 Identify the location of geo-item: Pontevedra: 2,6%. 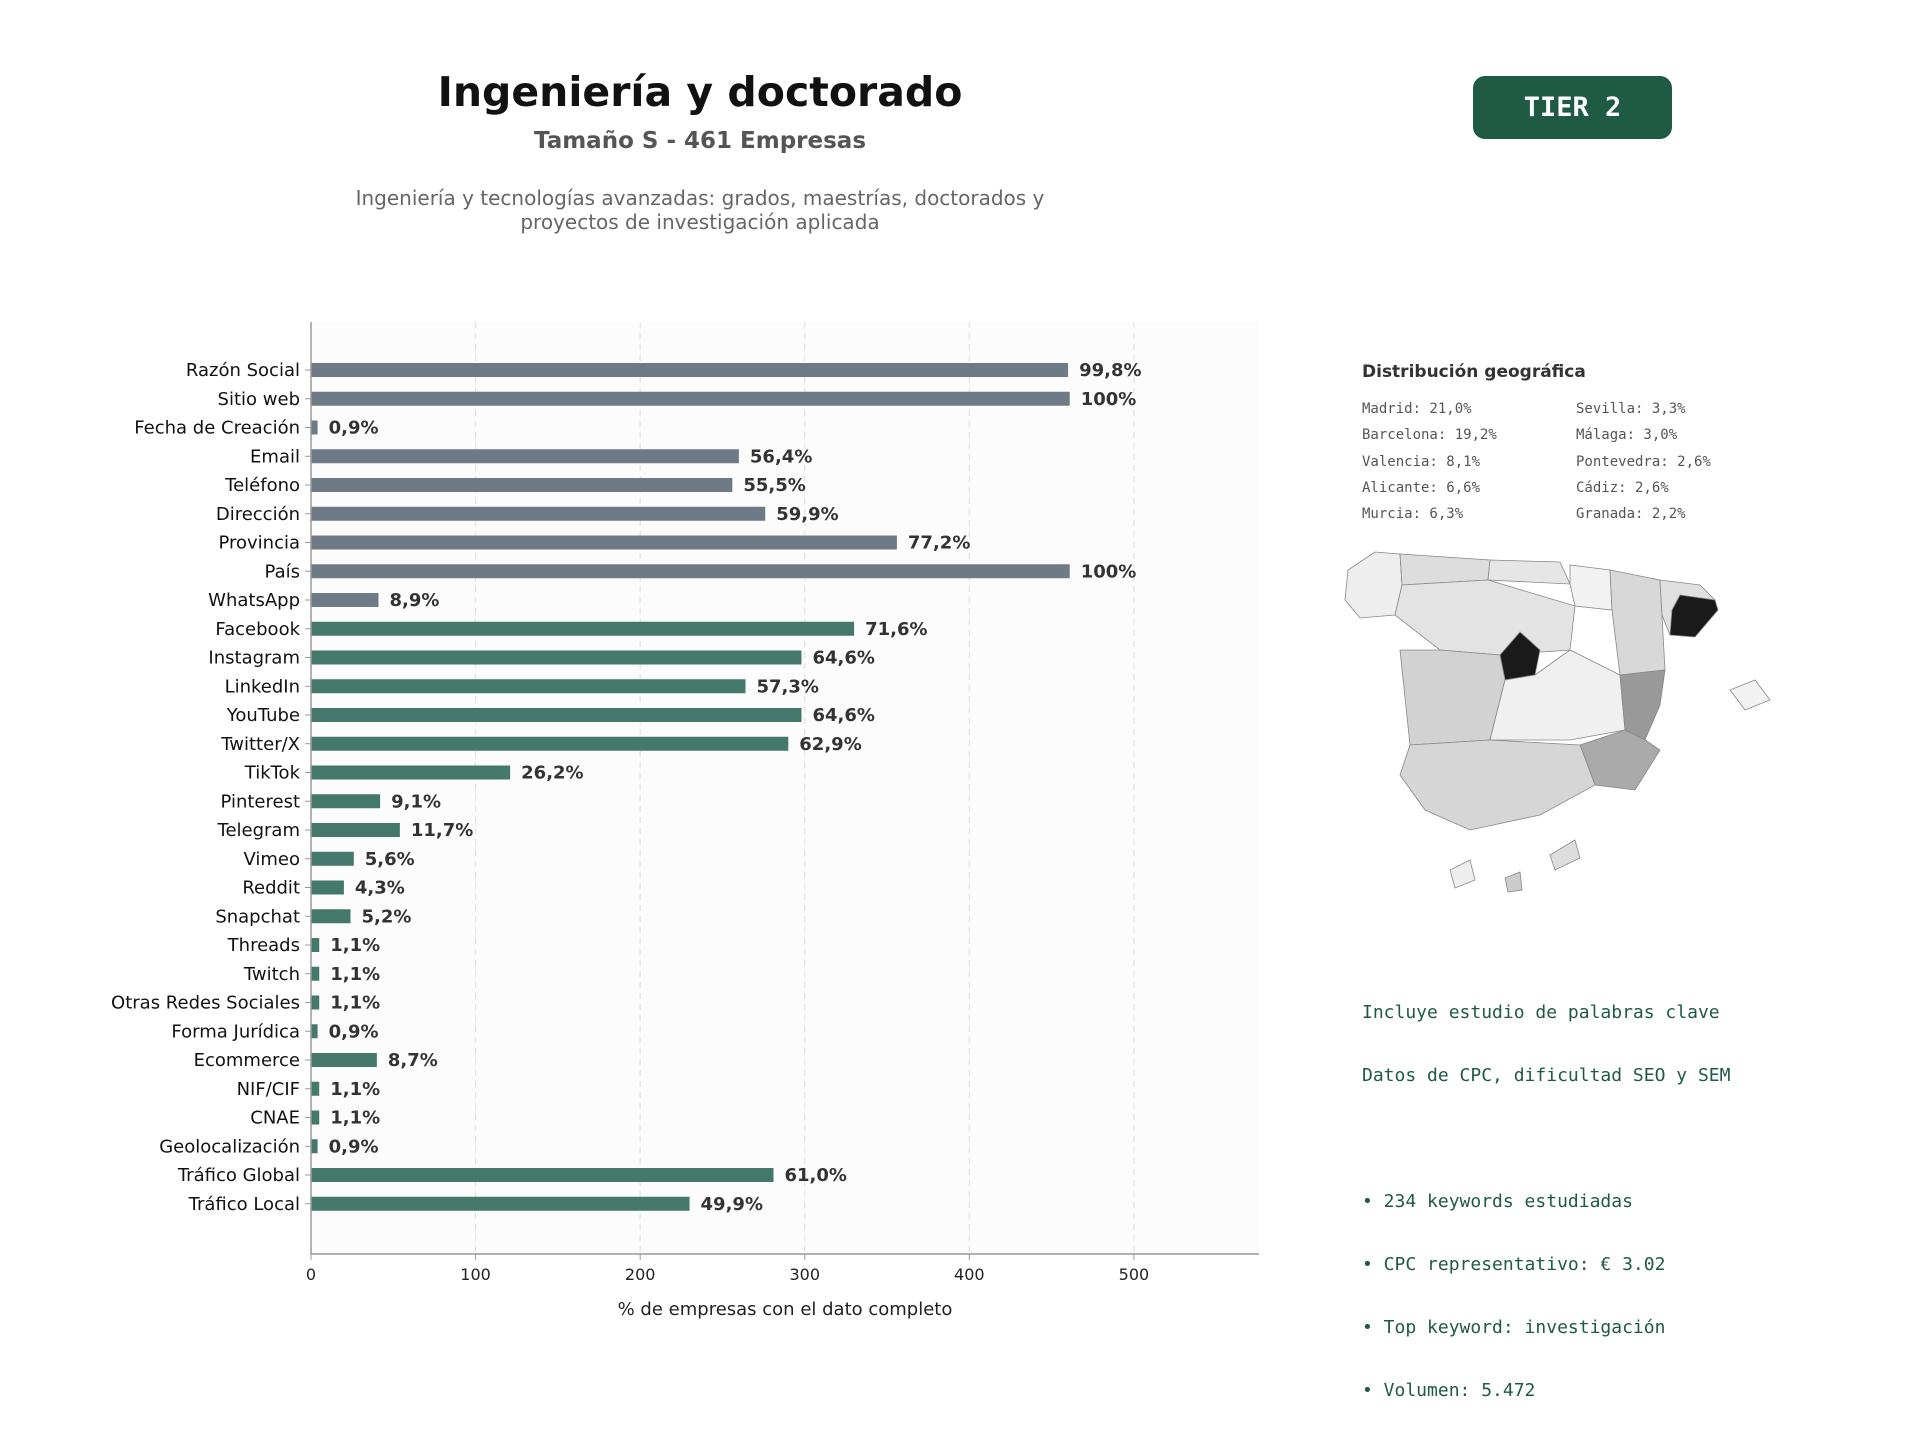
(1643, 462).